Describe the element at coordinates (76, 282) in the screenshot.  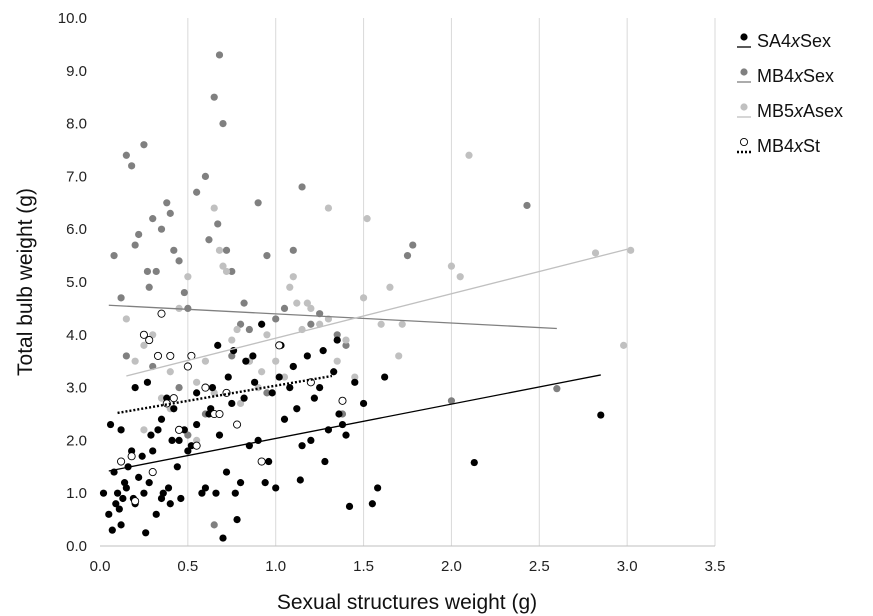
I see `y-tick-label: 5.0` at that location.